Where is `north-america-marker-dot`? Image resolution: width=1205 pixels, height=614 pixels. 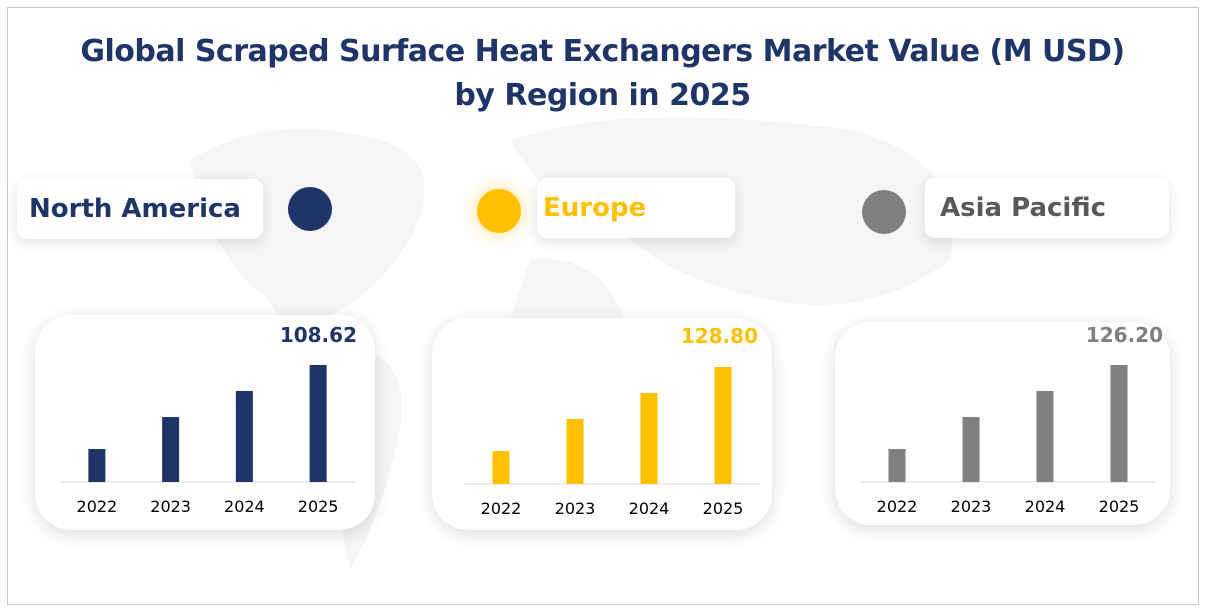
north-america-marker-dot is located at coordinates (310, 209).